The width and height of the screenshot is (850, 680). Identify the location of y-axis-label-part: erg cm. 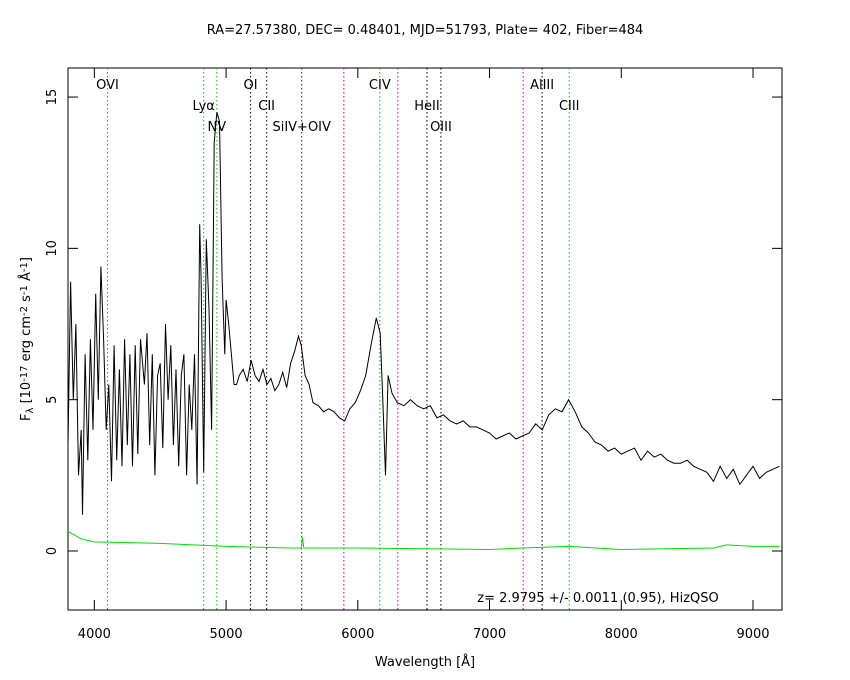
(26, 340).